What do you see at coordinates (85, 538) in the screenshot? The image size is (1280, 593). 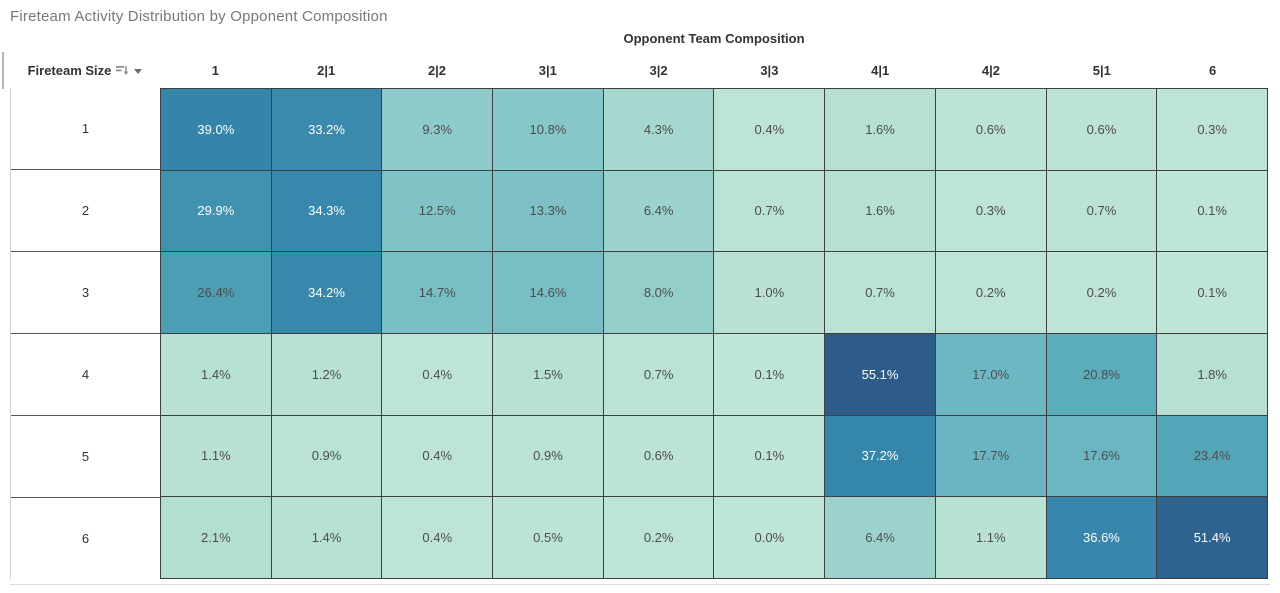 I see `row-header: 6` at bounding box center [85, 538].